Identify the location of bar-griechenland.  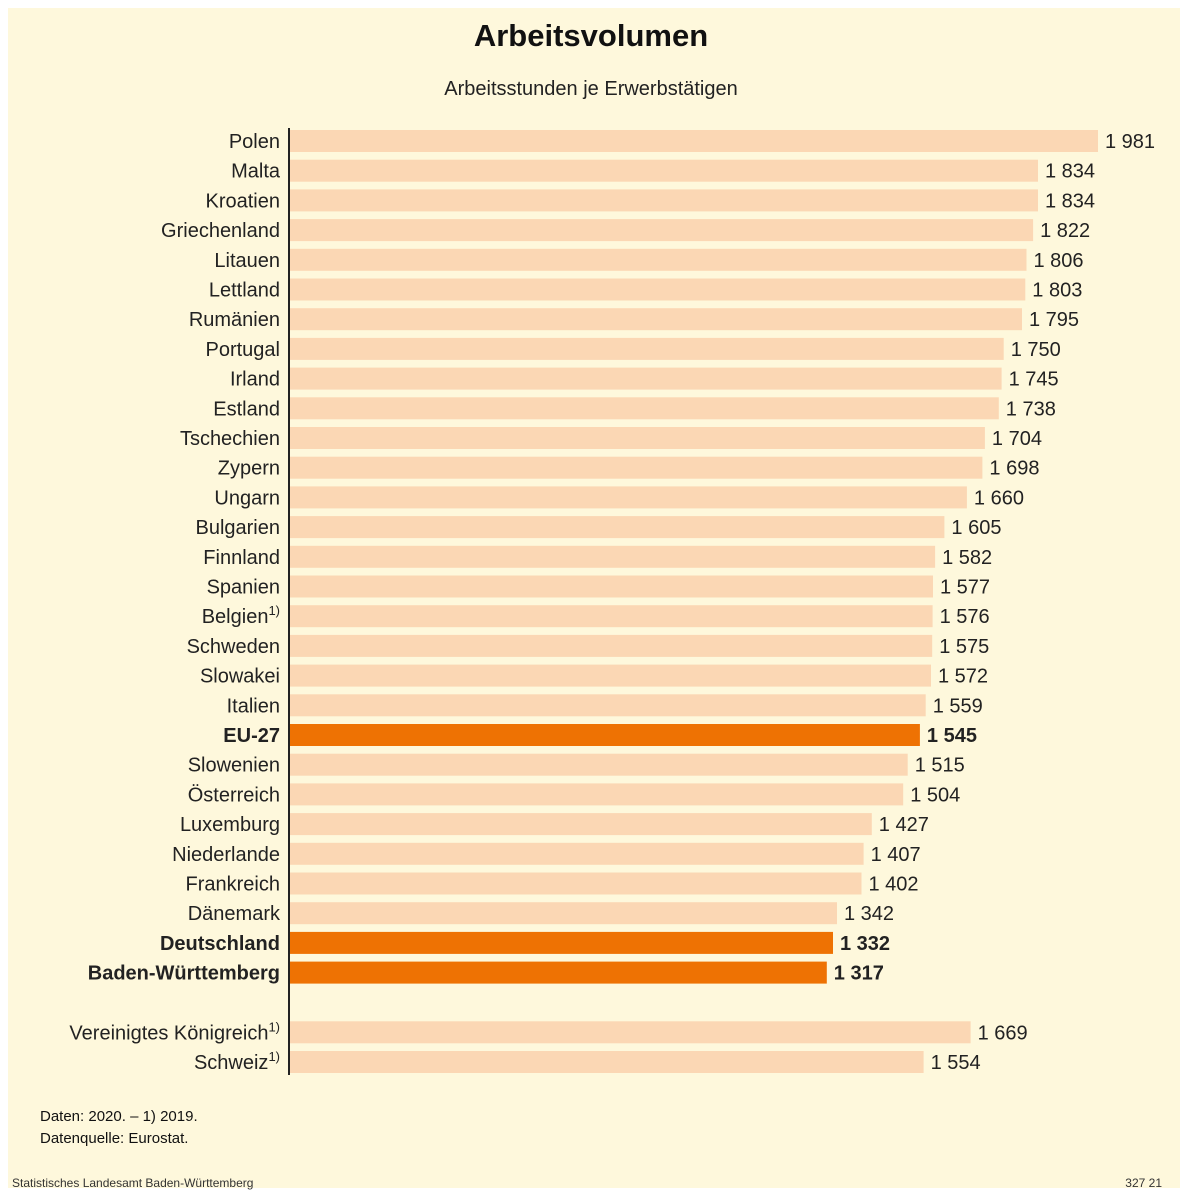
(661, 230).